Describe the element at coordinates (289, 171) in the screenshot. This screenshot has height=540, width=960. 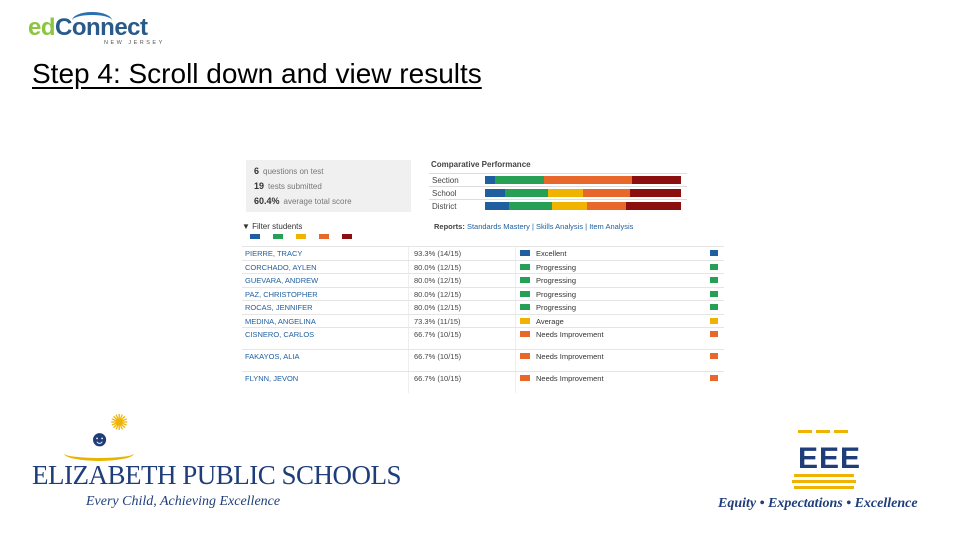
I see `stat-questions: 6 questions on test` at that location.